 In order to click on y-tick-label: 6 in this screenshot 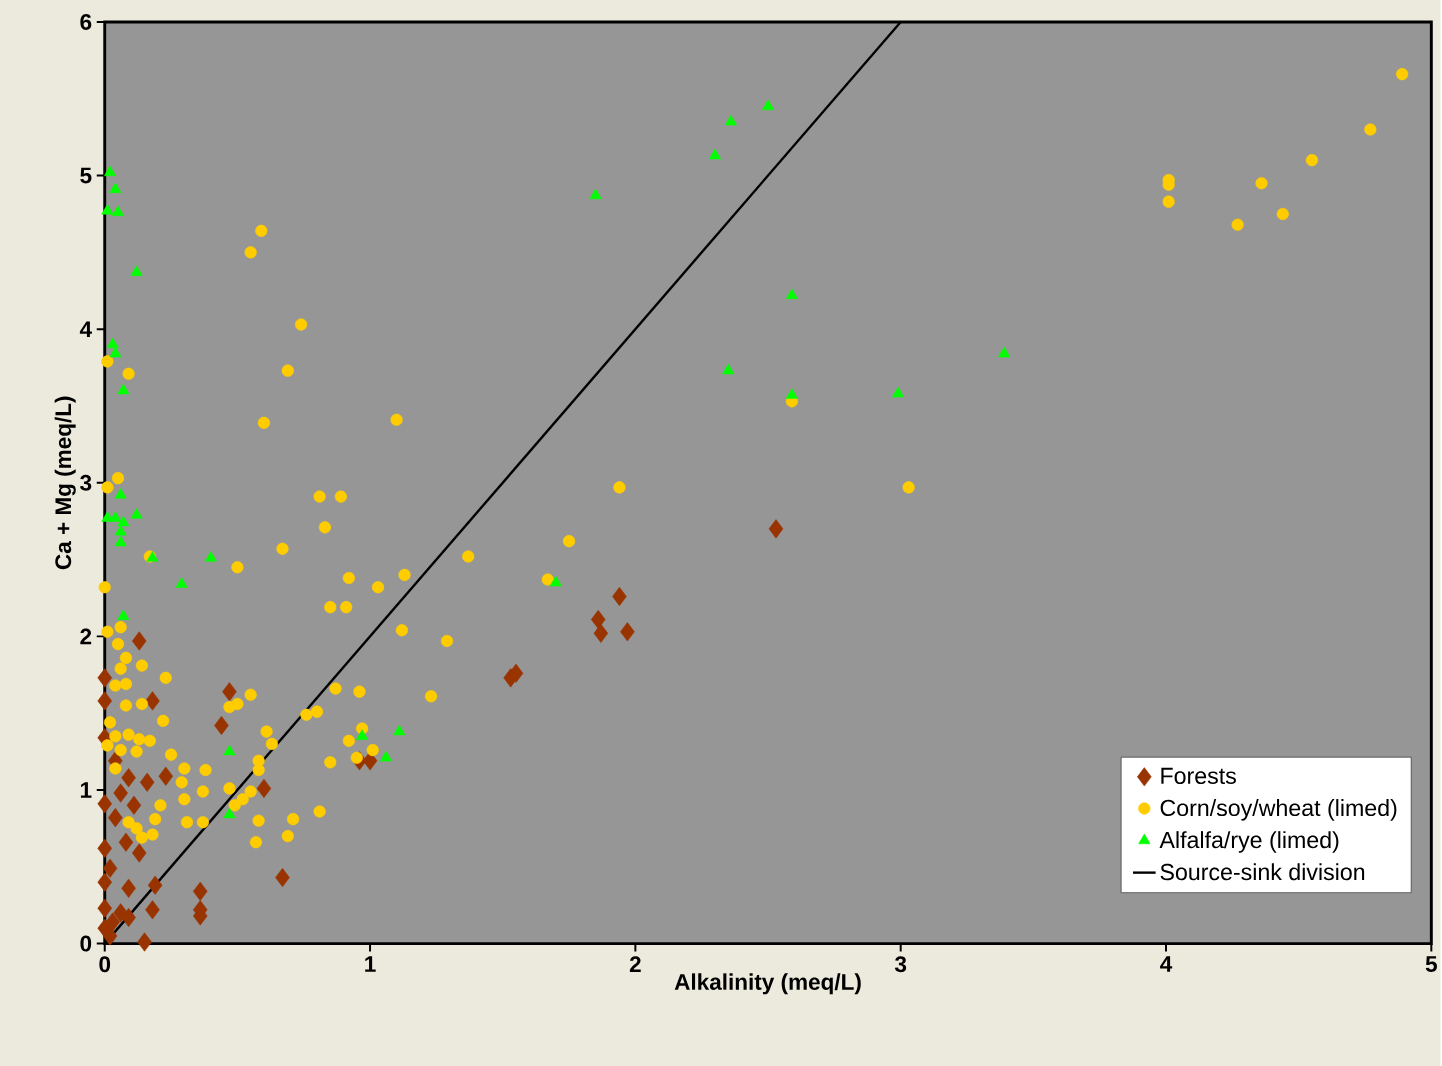, I will do `click(86, 21)`.